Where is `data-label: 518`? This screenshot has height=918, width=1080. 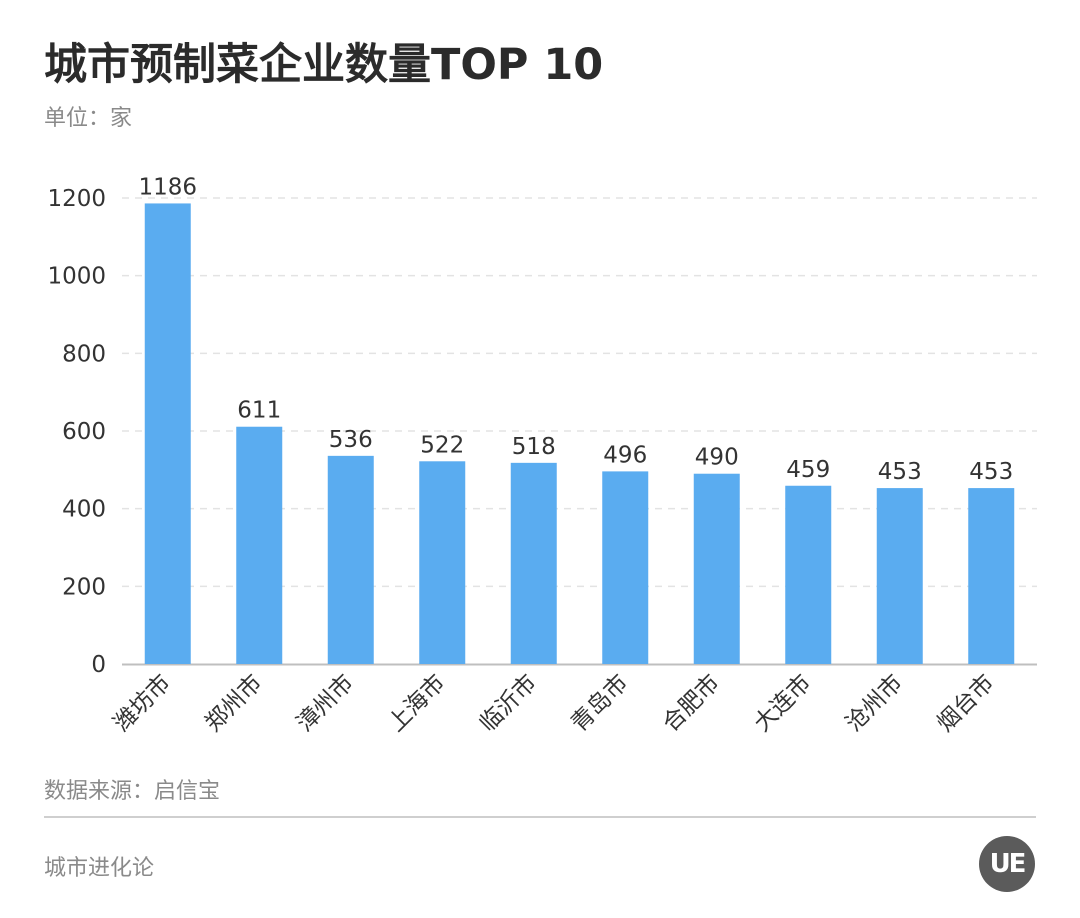 data-label: 518 is located at coordinates (534, 447).